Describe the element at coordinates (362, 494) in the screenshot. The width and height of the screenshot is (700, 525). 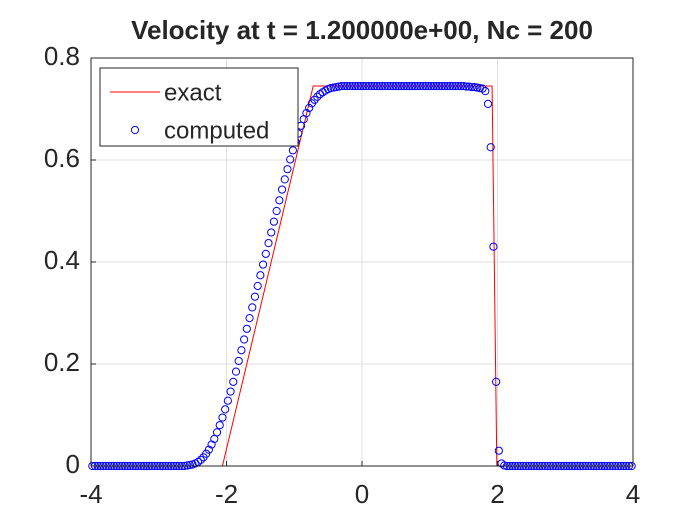
I see `x-tick-label: 0` at that location.